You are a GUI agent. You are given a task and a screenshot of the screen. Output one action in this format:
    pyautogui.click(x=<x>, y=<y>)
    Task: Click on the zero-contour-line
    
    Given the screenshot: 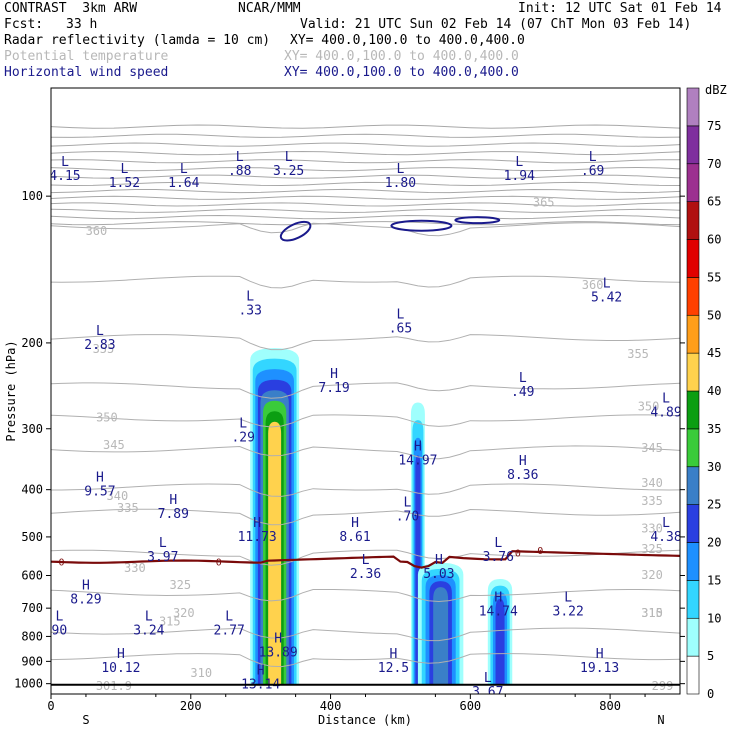 What is the action you would take?
    pyautogui.click(x=365, y=559)
    